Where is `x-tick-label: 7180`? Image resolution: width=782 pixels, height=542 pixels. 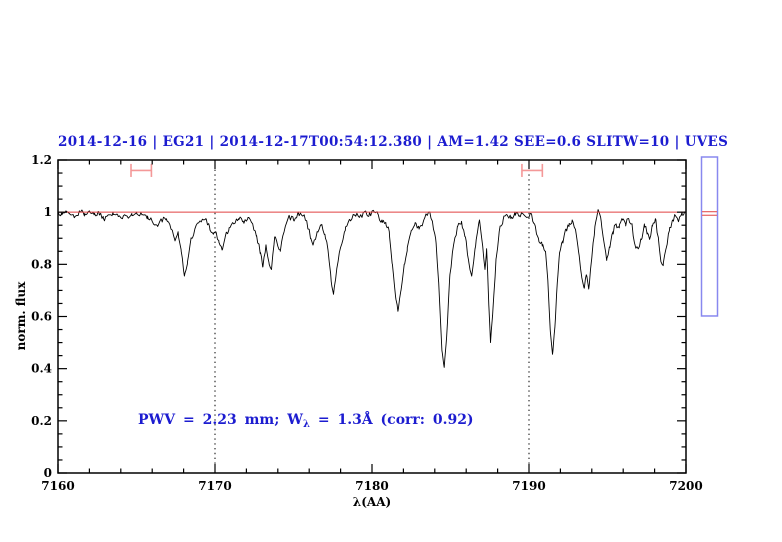
x-tick-label: 7180 is located at coordinates (371, 486).